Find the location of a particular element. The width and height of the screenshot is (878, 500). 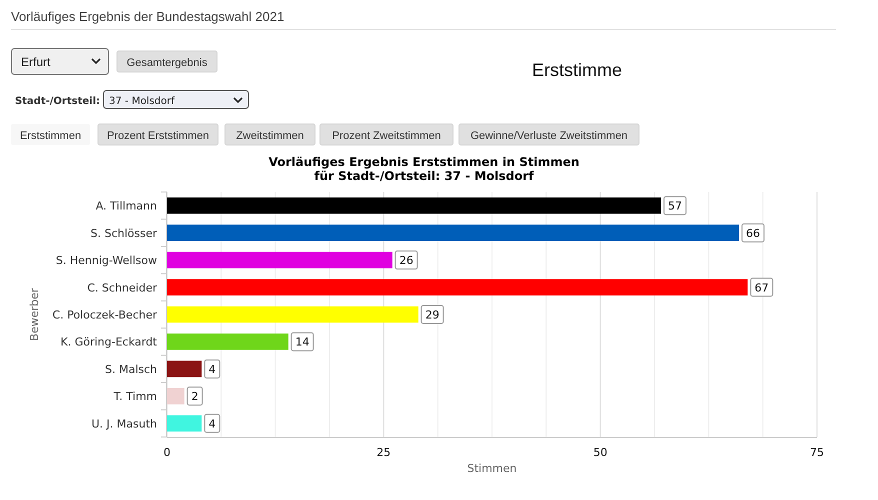

y-tick-label: S. Malsch is located at coordinates (131, 369).